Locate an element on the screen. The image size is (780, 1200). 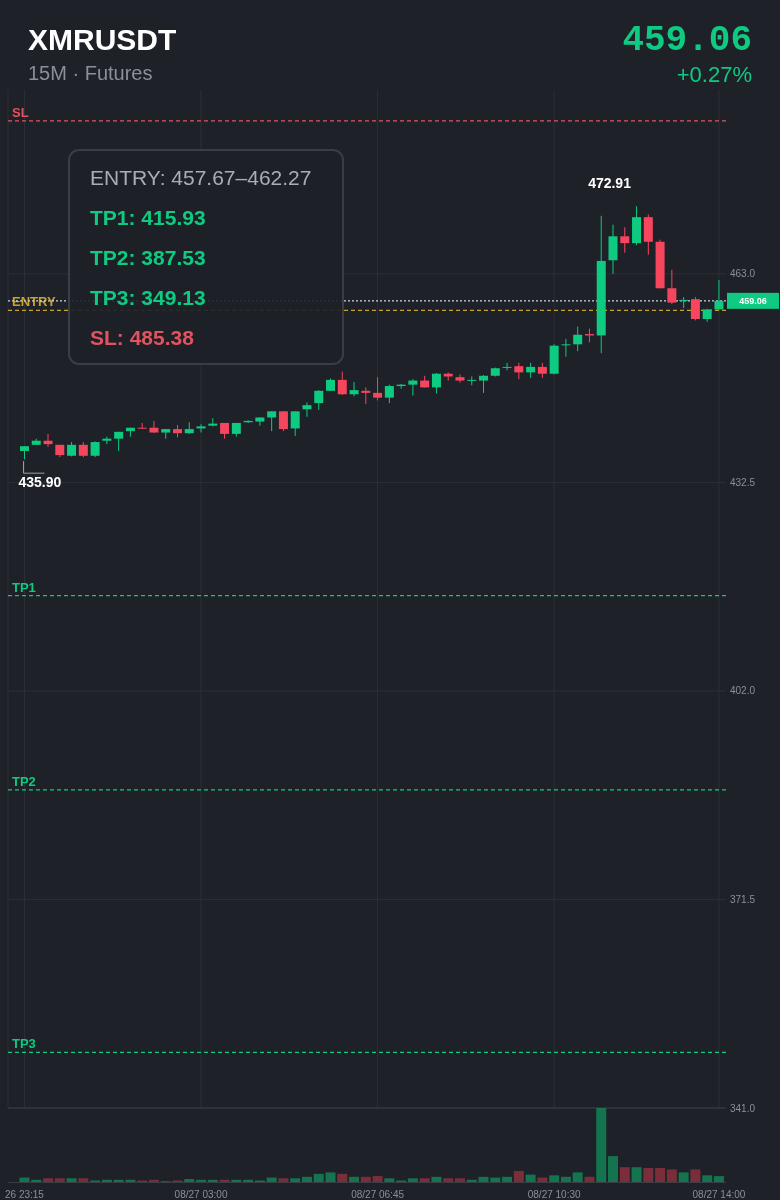
y-tick-label: 371.5 is located at coordinates (743, 899).